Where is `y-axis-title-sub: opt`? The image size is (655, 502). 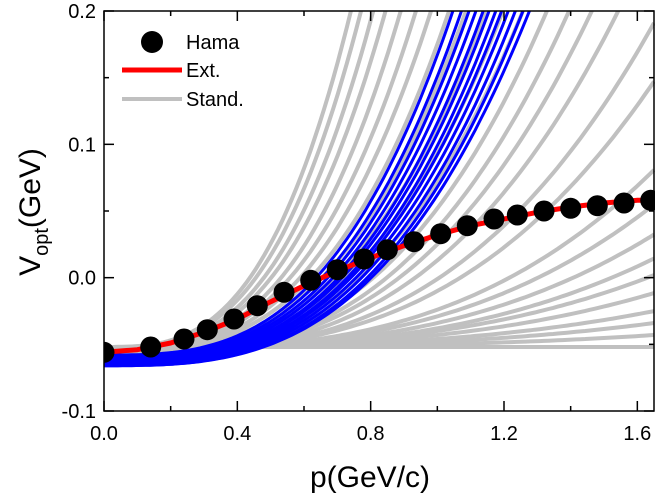 y-axis-title-sub: opt is located at coordinates (42, 242).